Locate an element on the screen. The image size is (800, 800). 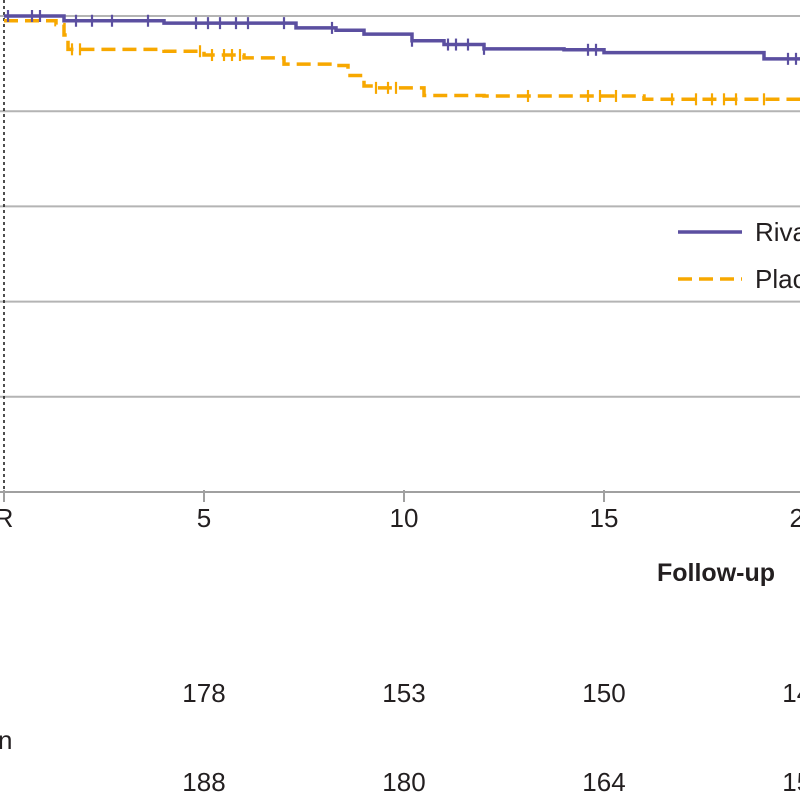
x-axis-label: Follow-up is located at coordinates (716, 573).